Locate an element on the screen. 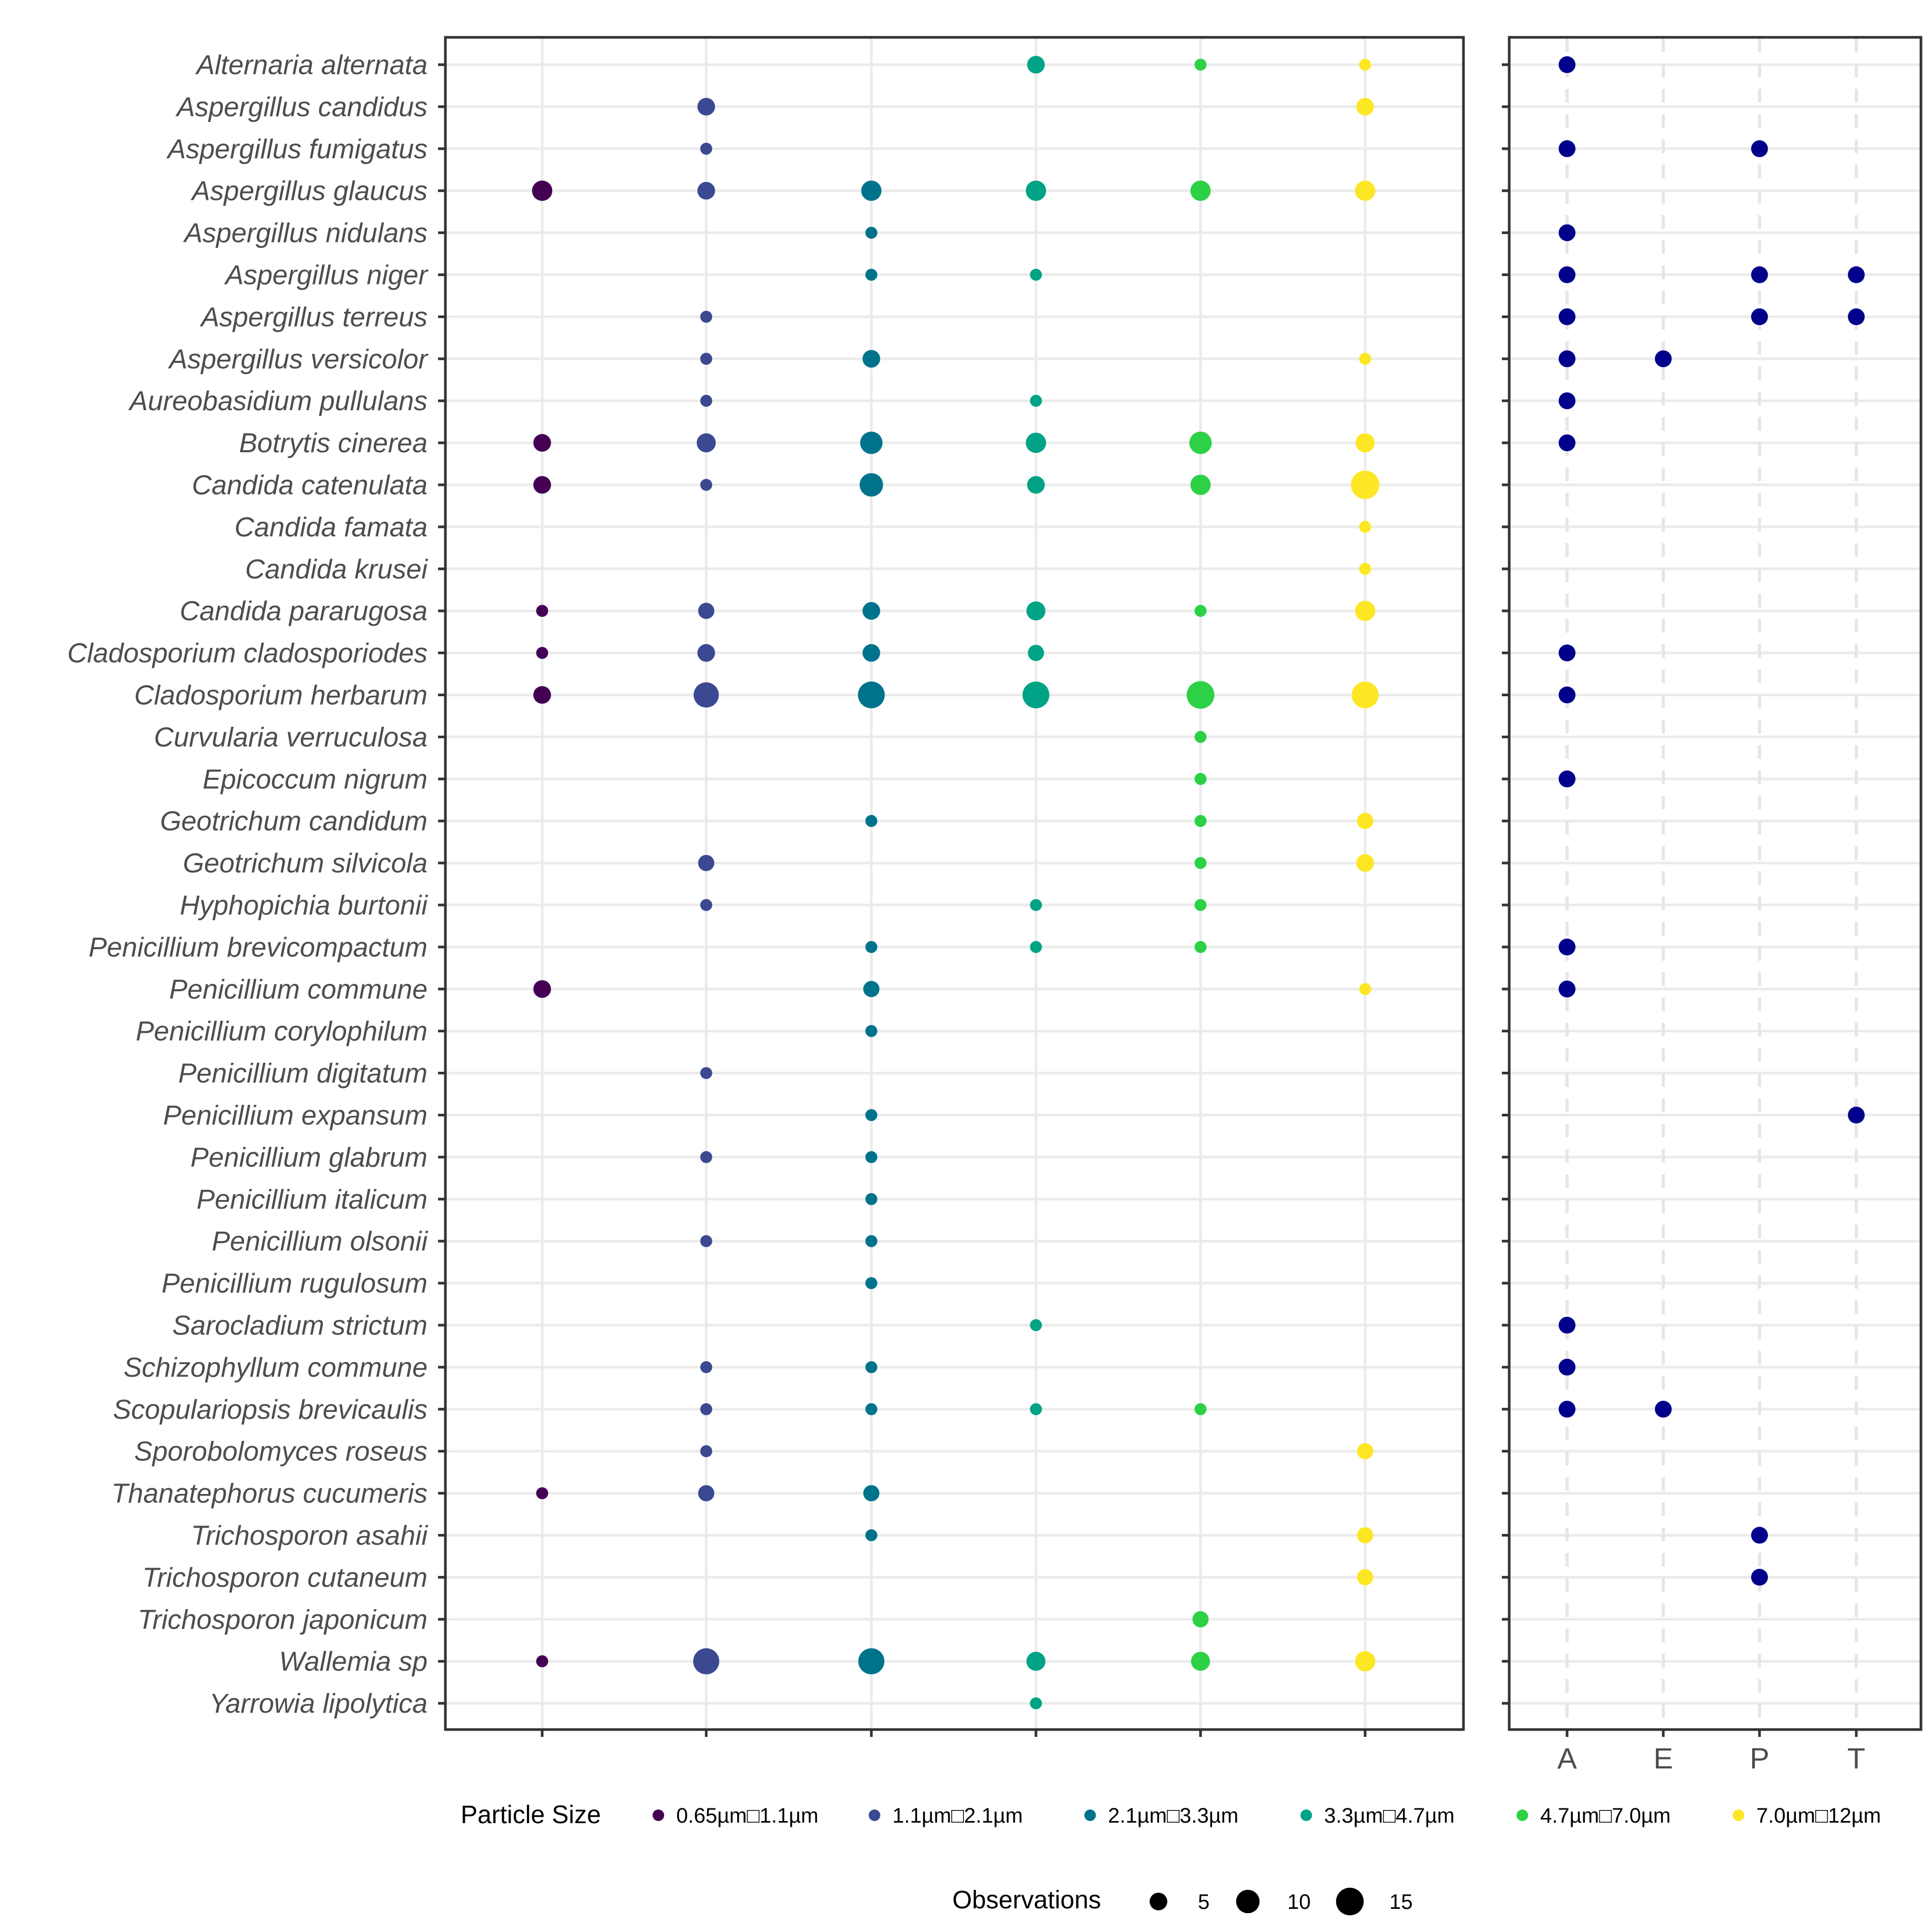  species-label: Candida famata is located at coordinates (331, 527).